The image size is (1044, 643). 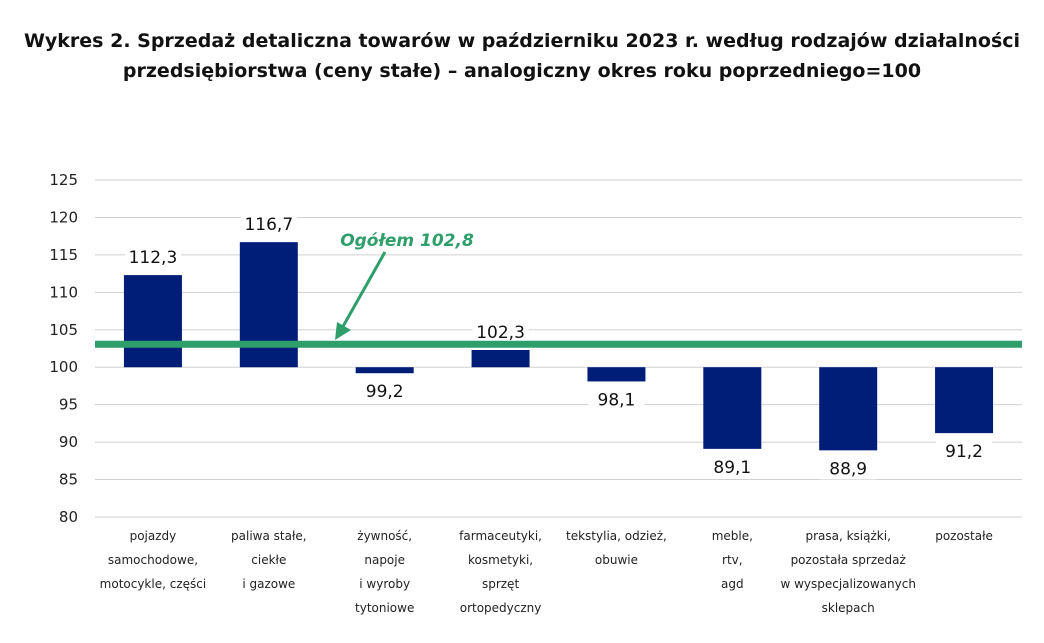 I want to click on y-tick-label: 105, so click(x=63, y=330).